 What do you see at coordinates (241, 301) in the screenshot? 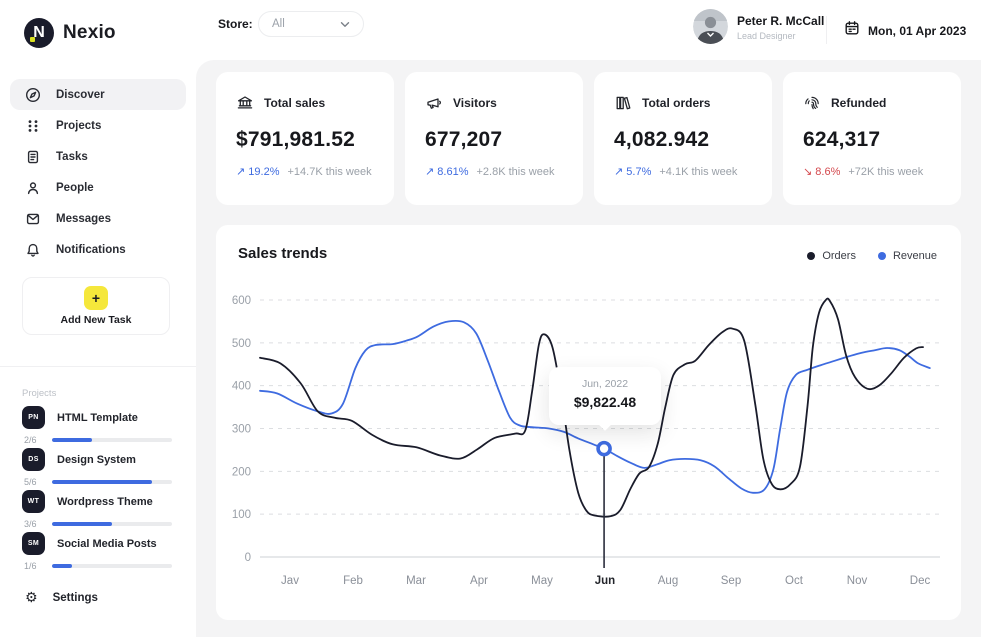
I see `svg-text: 600` at bounding box center [241, 301].